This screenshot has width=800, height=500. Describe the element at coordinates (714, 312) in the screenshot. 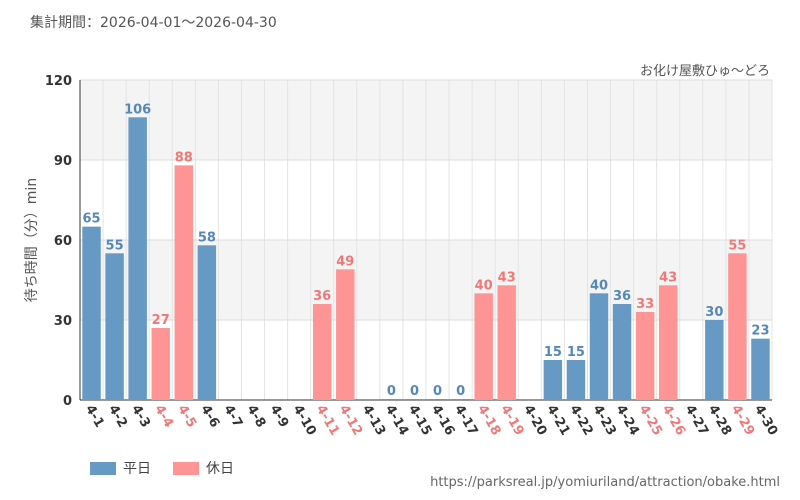

I see `data-label-4-28: 30` at that location.